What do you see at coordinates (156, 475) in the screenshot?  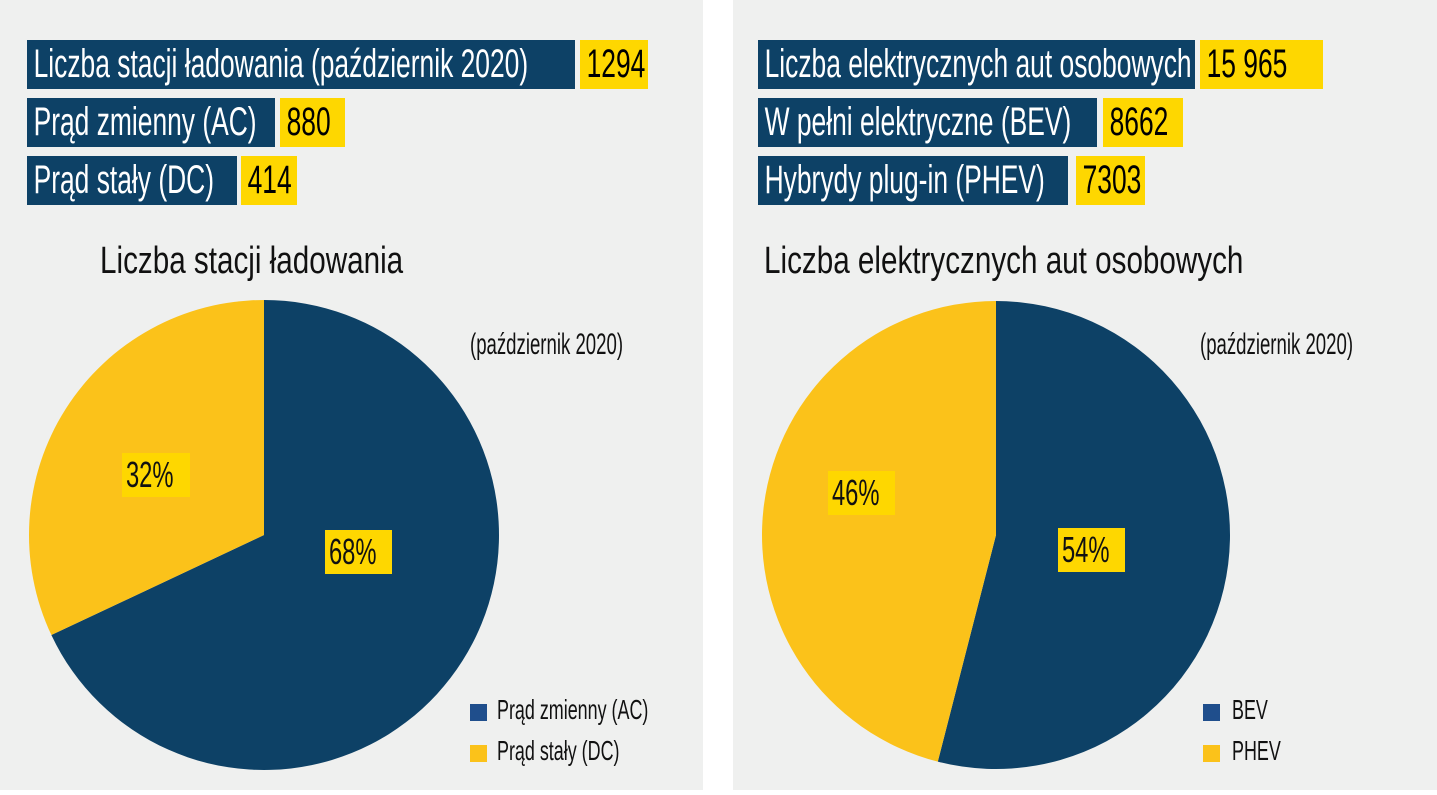 I see `left-pie-label-dc: 32%` at bounding box center [156, 475].